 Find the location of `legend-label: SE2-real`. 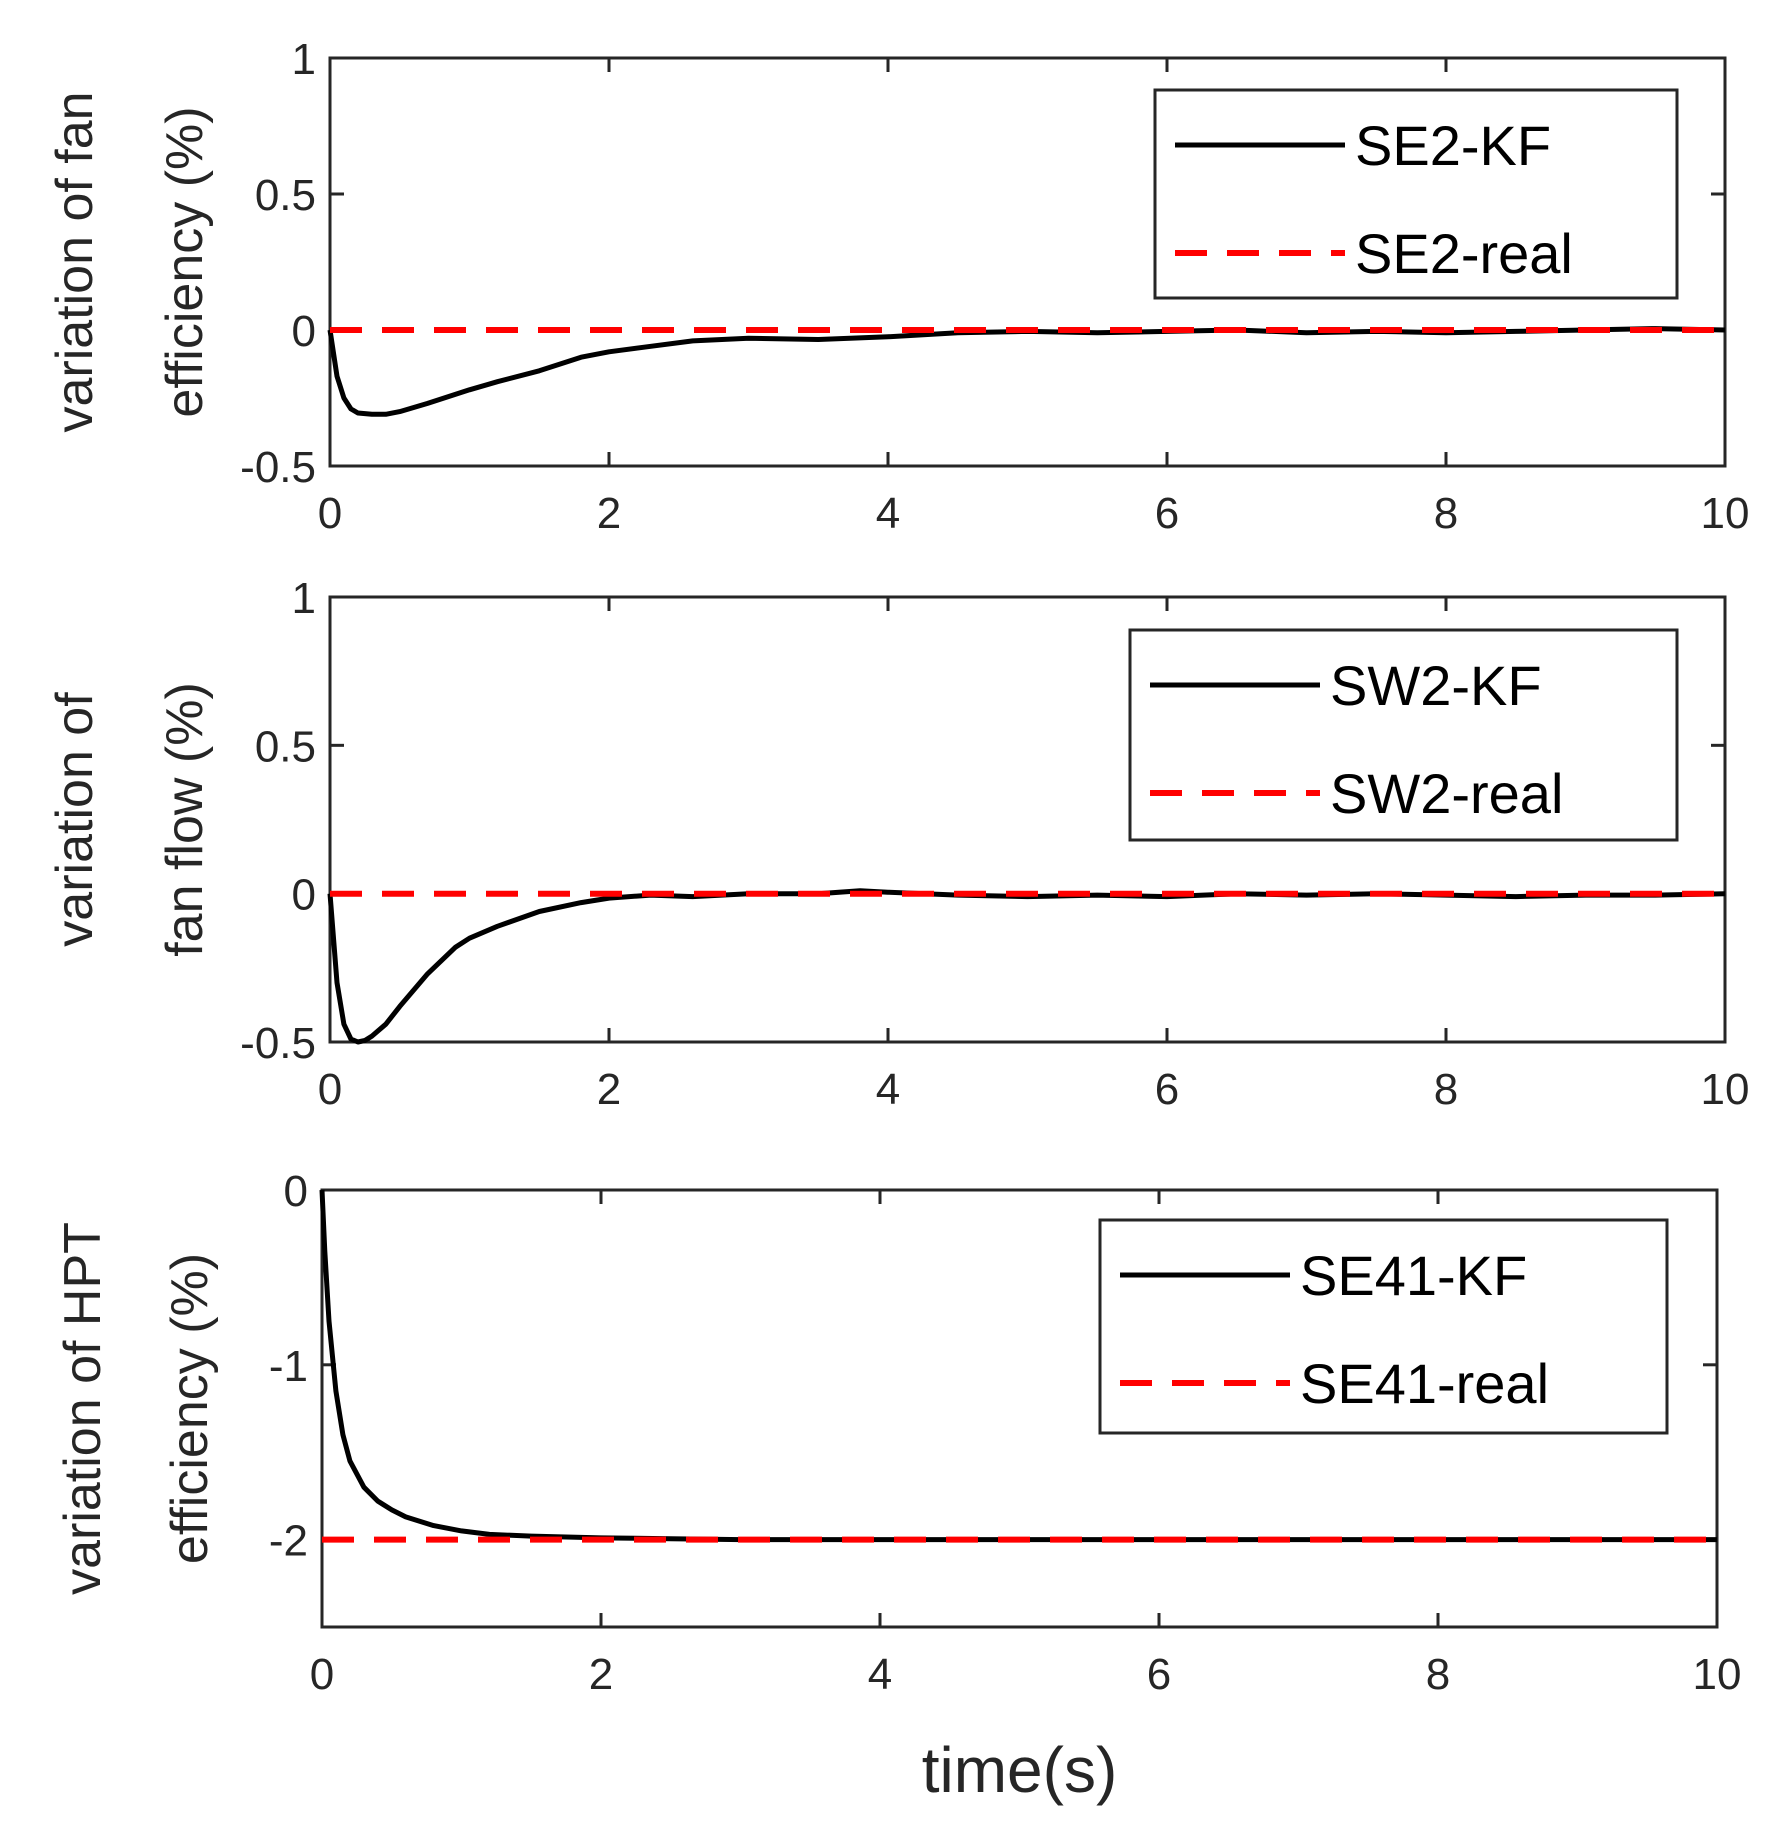

legend-label: SE2-real is located at coordinates (1464, 253).